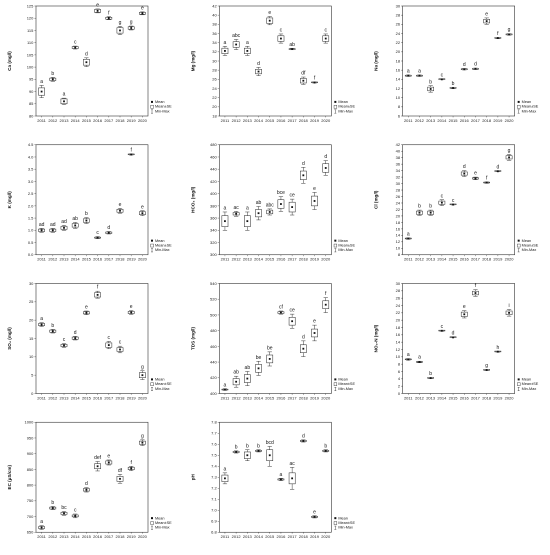 This screenshot has height=555, width=550. What do you see at coordinates (98, 288) in the screenshot?
I see `group-letter: f` at bounding box center [98, 288].